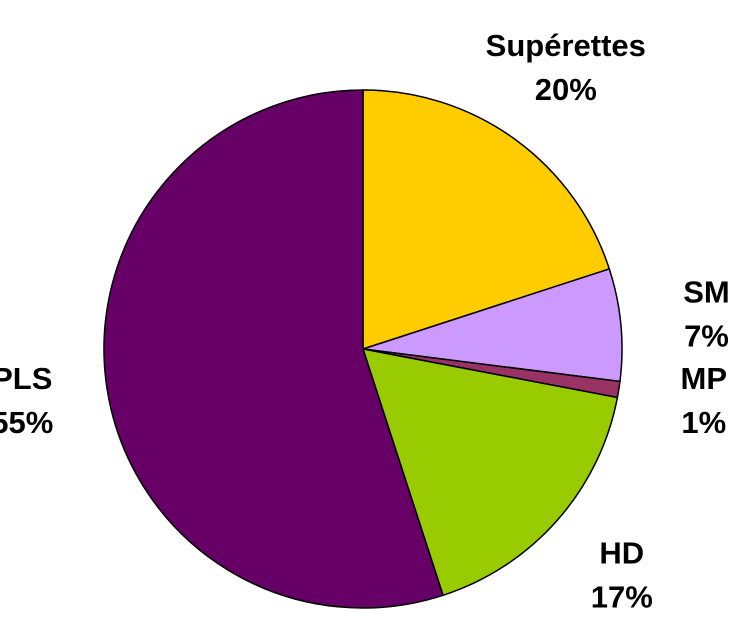  I want to click on value-label: 1%, so click(703, 422).